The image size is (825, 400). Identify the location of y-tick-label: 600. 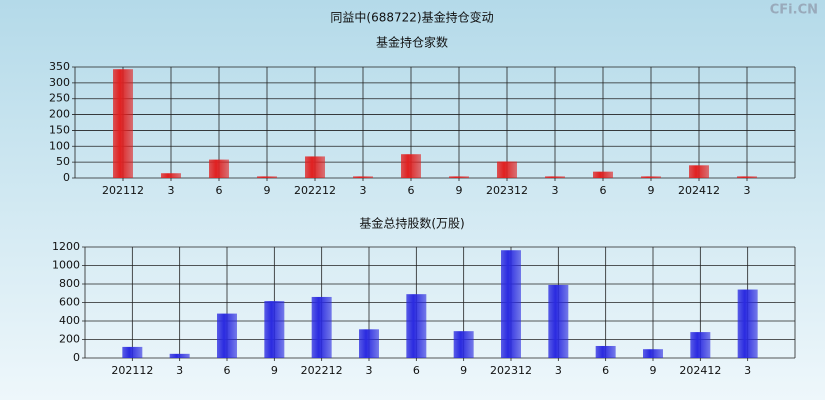
(69, 302).